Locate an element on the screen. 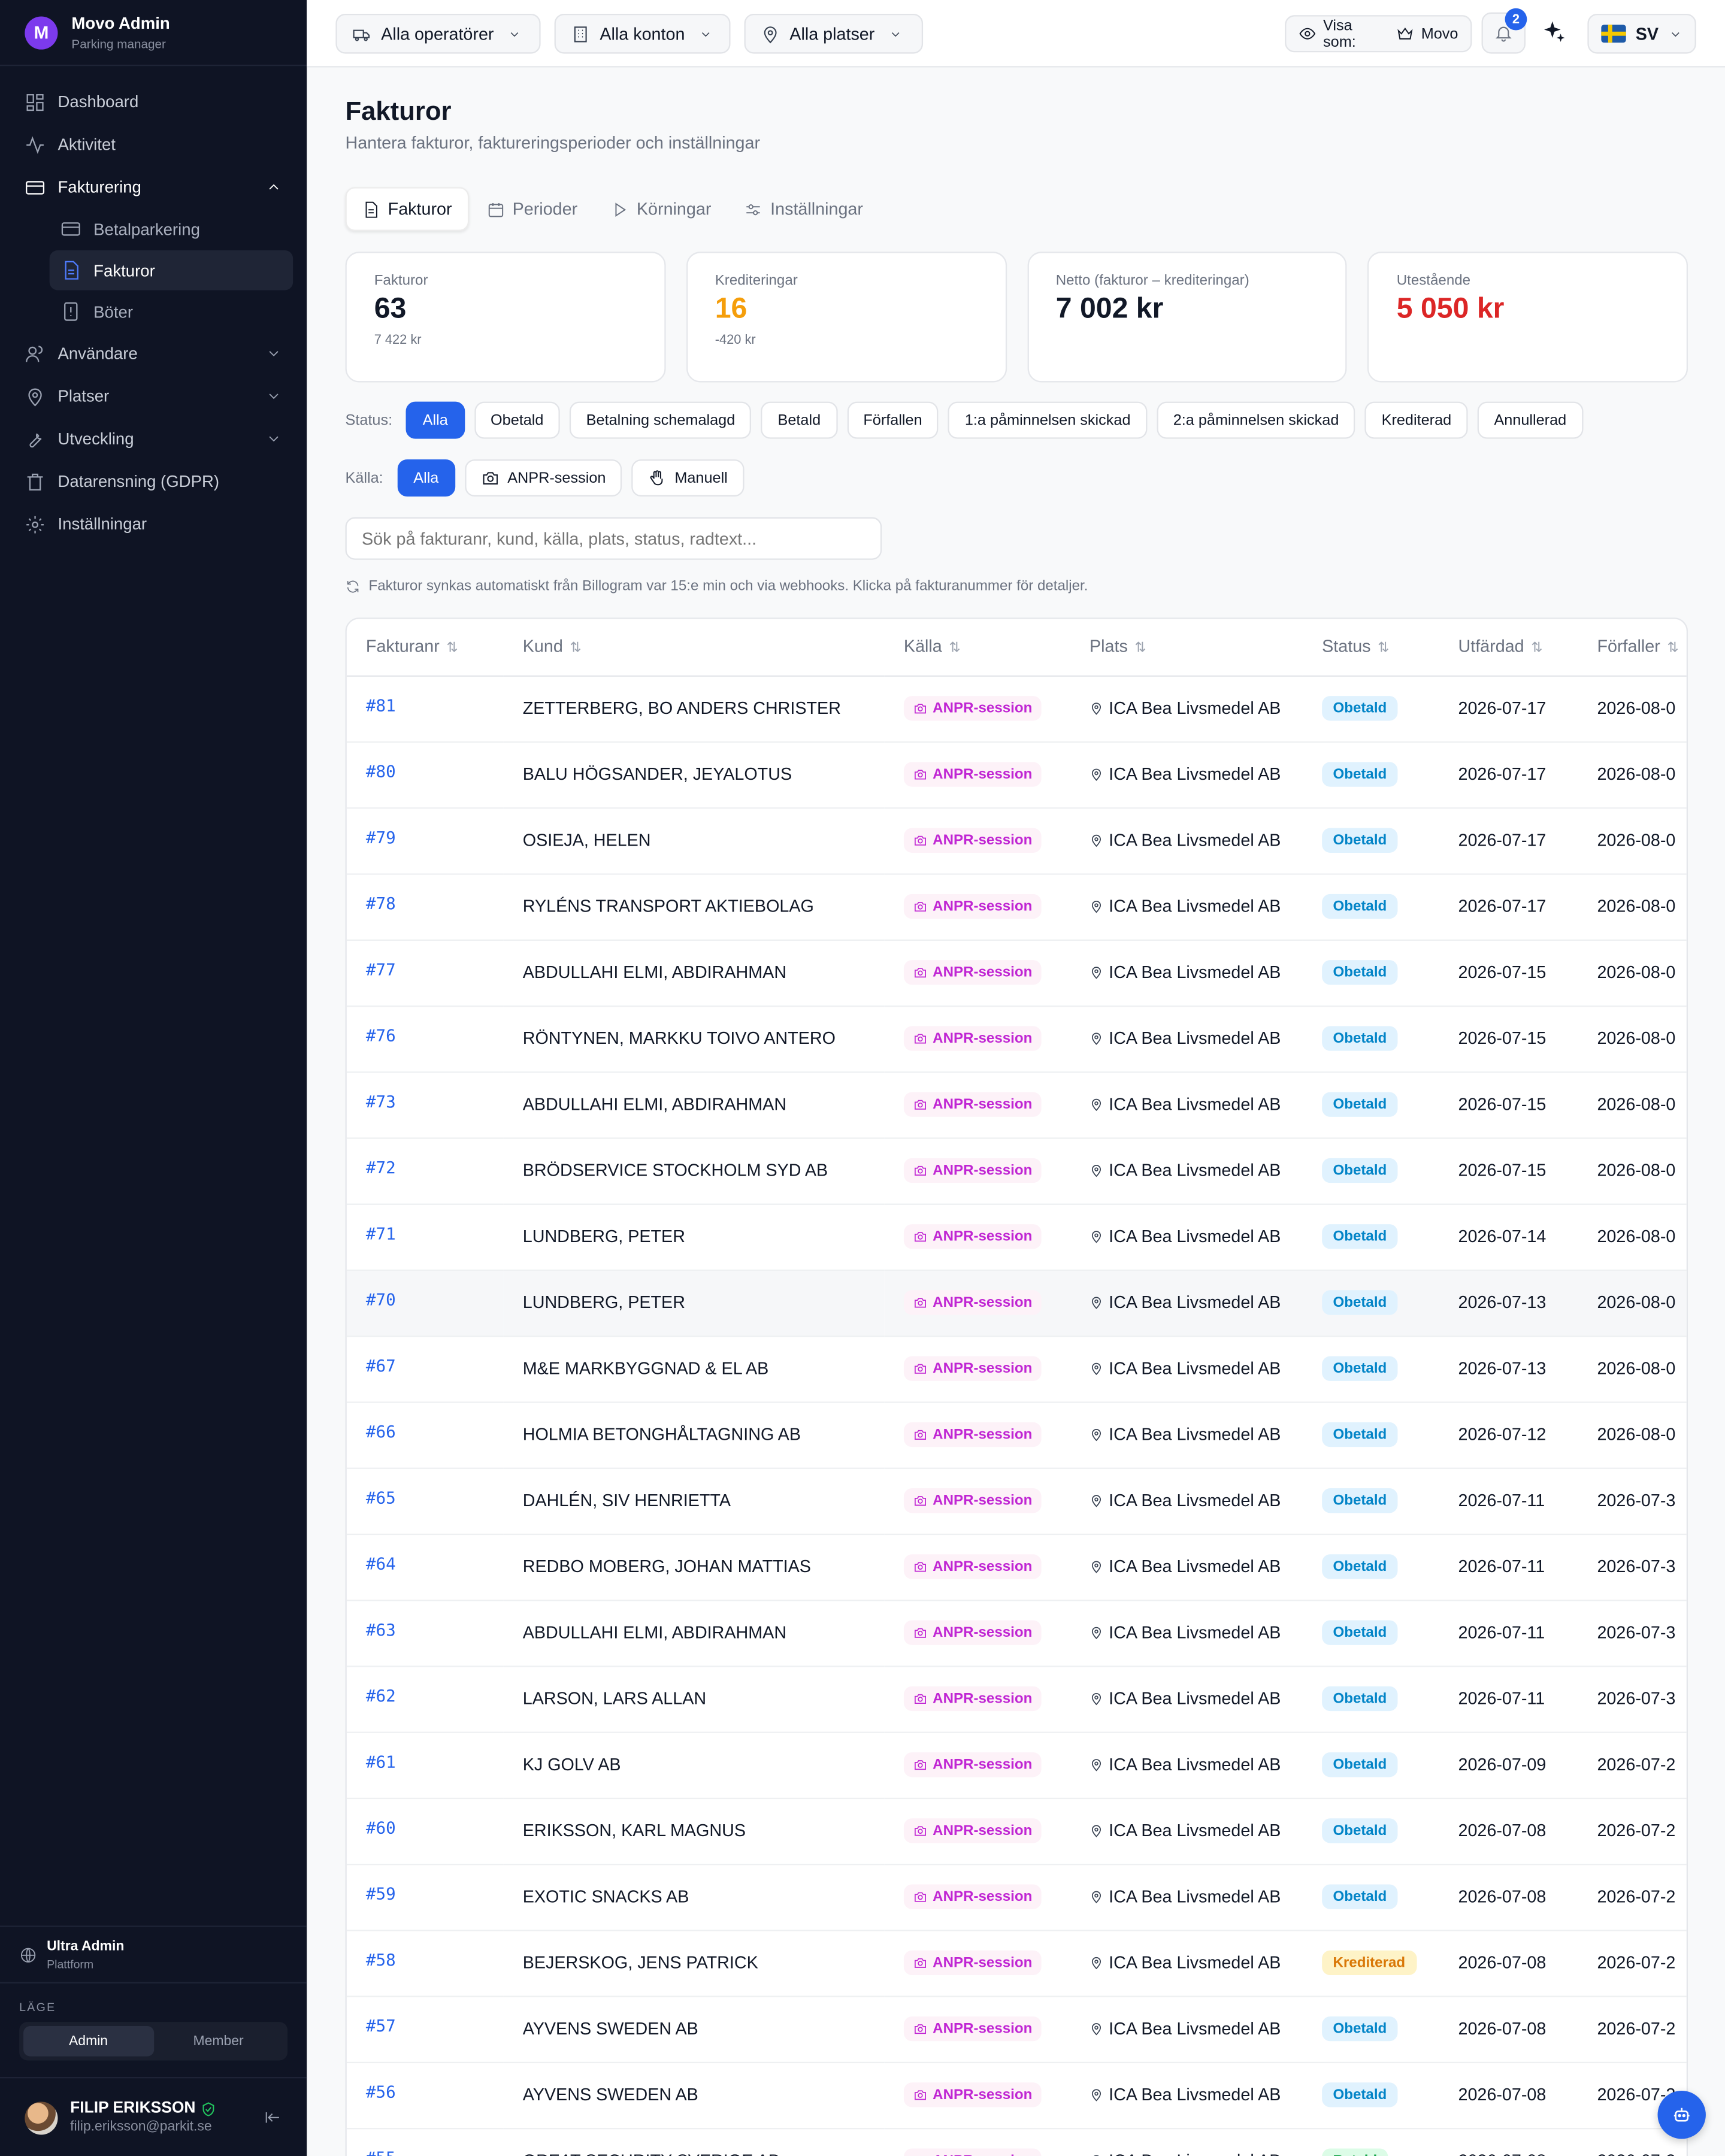  invoice-no-link: #73 is located at coordinates (380, 1102).